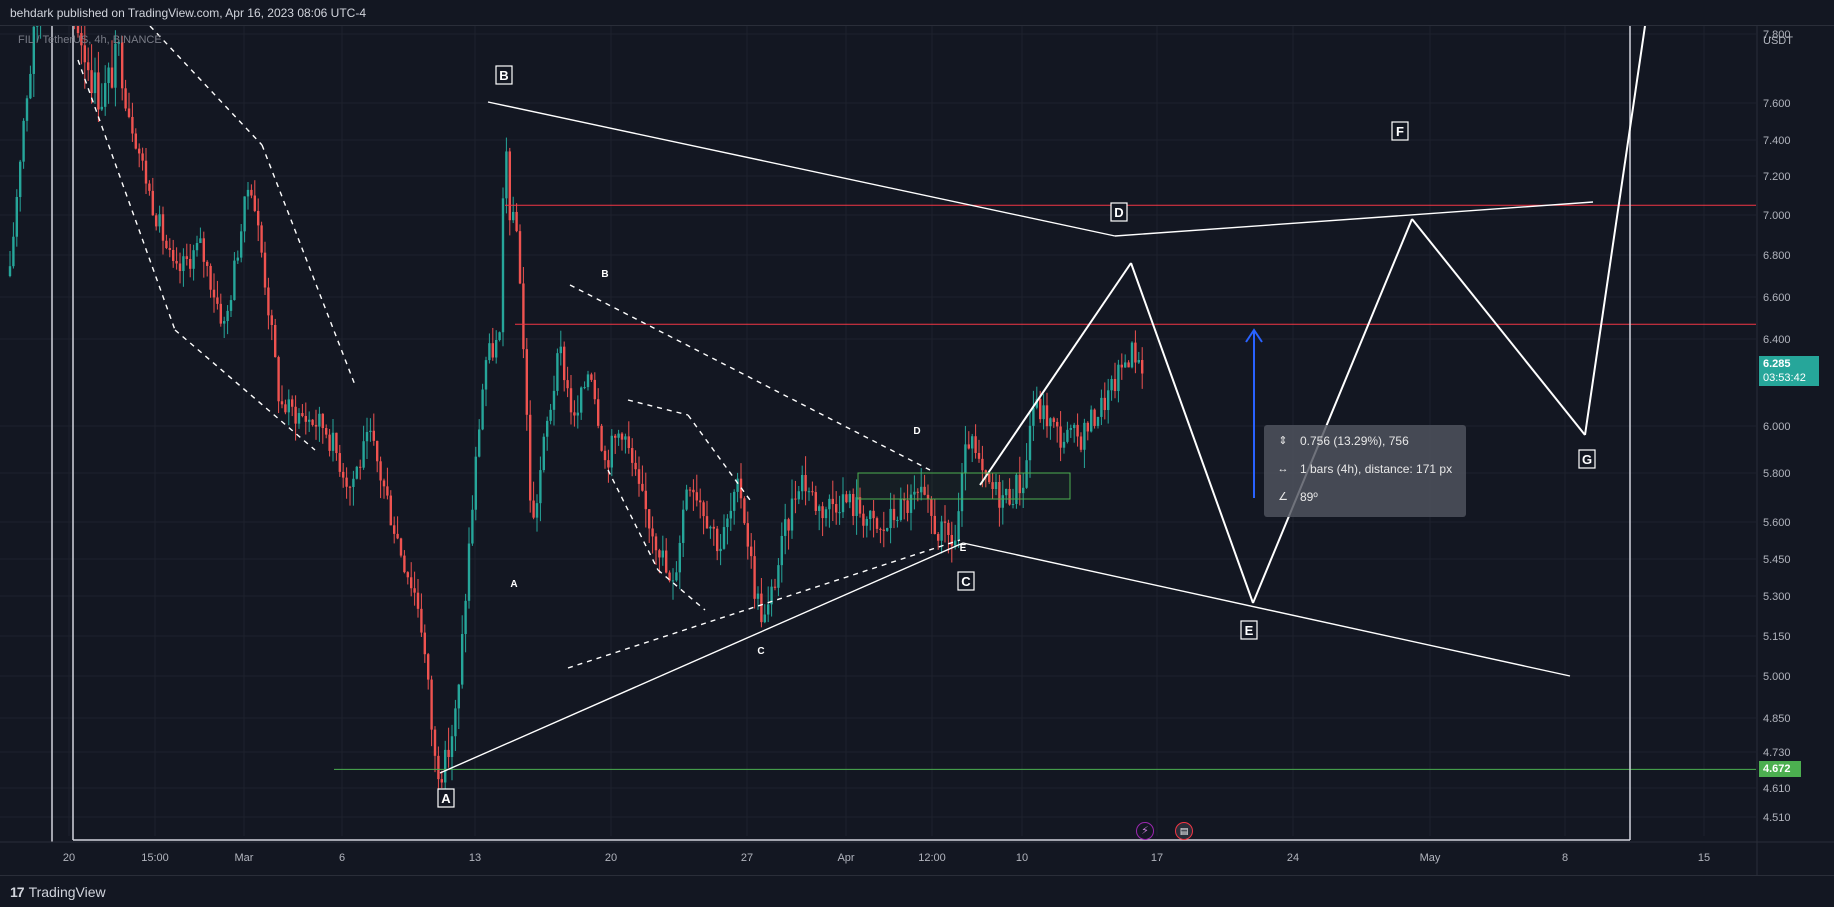 This screenshot has width=1834, height=907. What do you see at coordinates (58, 892) in the screenshot?
I see `tradingview-brand: 17 TradingView` at bounding box center [58, 892].